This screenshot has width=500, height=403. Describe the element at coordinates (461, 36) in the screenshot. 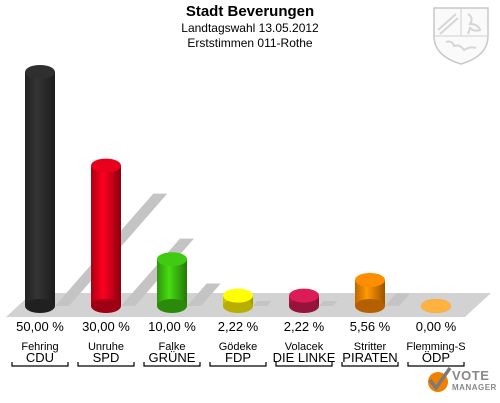

I see `nrw-coat-of-arms-icon` at that location.